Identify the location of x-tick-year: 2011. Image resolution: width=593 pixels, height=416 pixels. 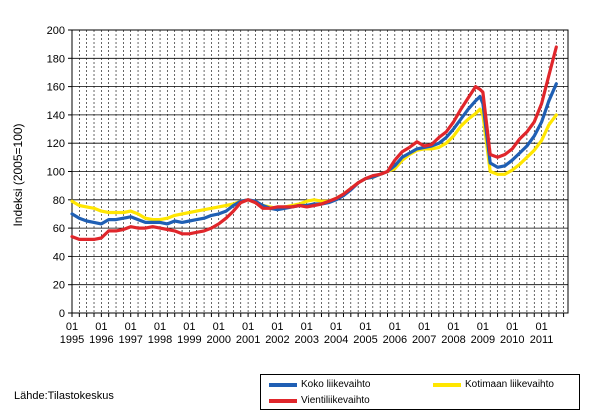
(542, 340).